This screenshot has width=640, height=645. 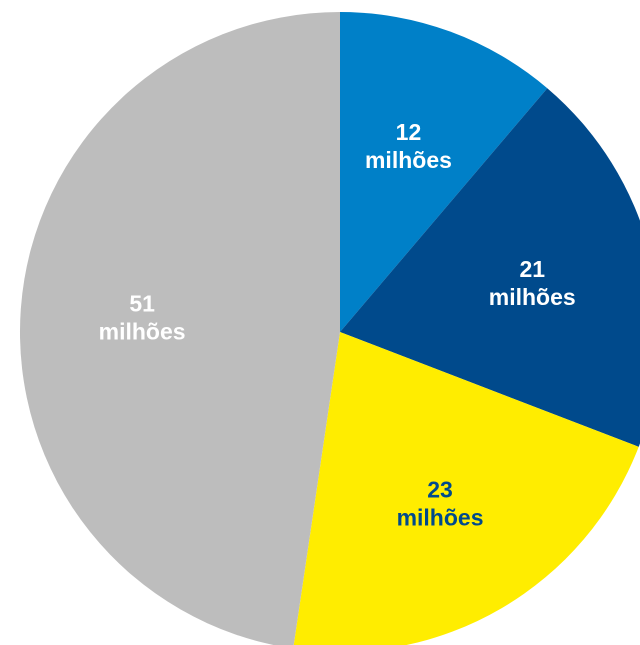 I want to click on slice-label-12: 12 milhões, so click(x=408, y=146).